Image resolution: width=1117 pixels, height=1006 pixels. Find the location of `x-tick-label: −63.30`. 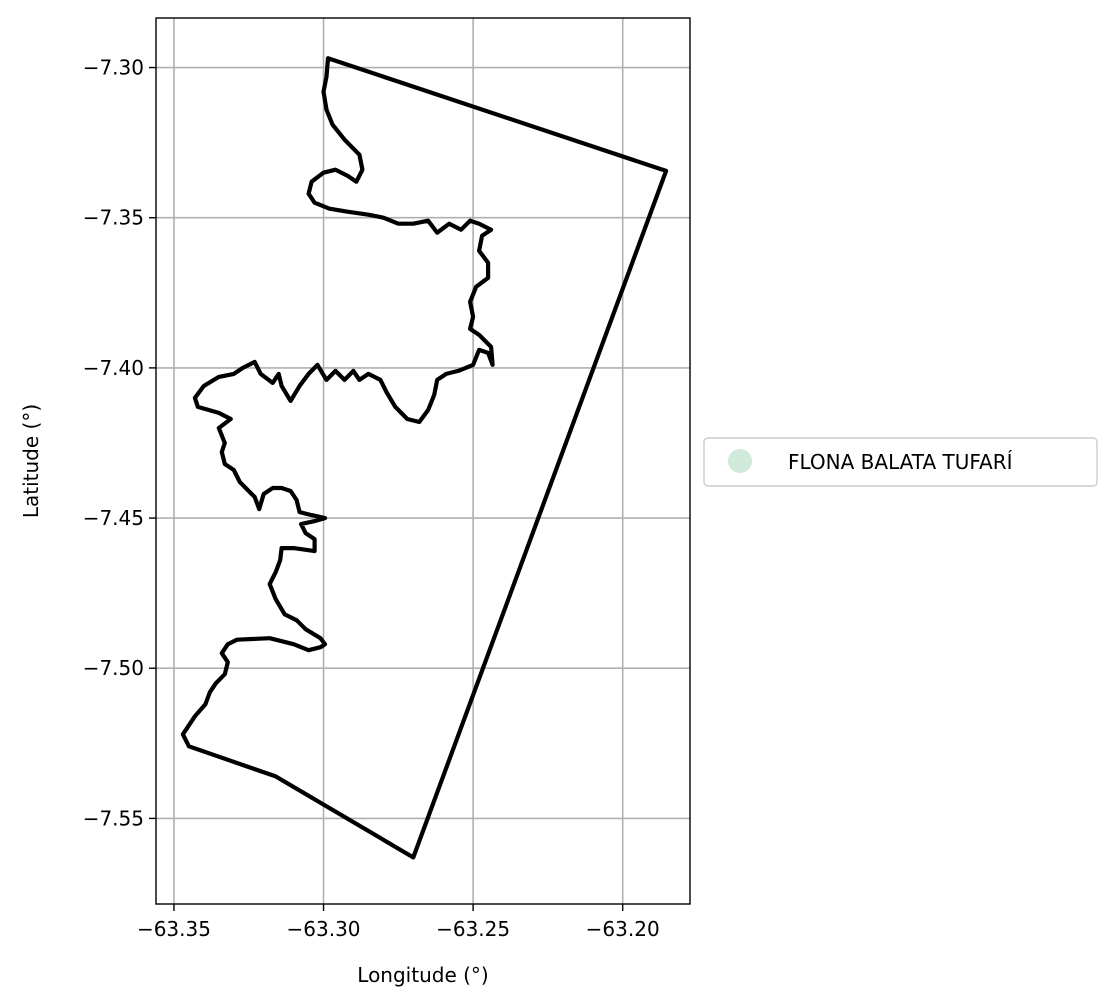

x-tick-label: −63.30 is located at coordinates (324, 929).